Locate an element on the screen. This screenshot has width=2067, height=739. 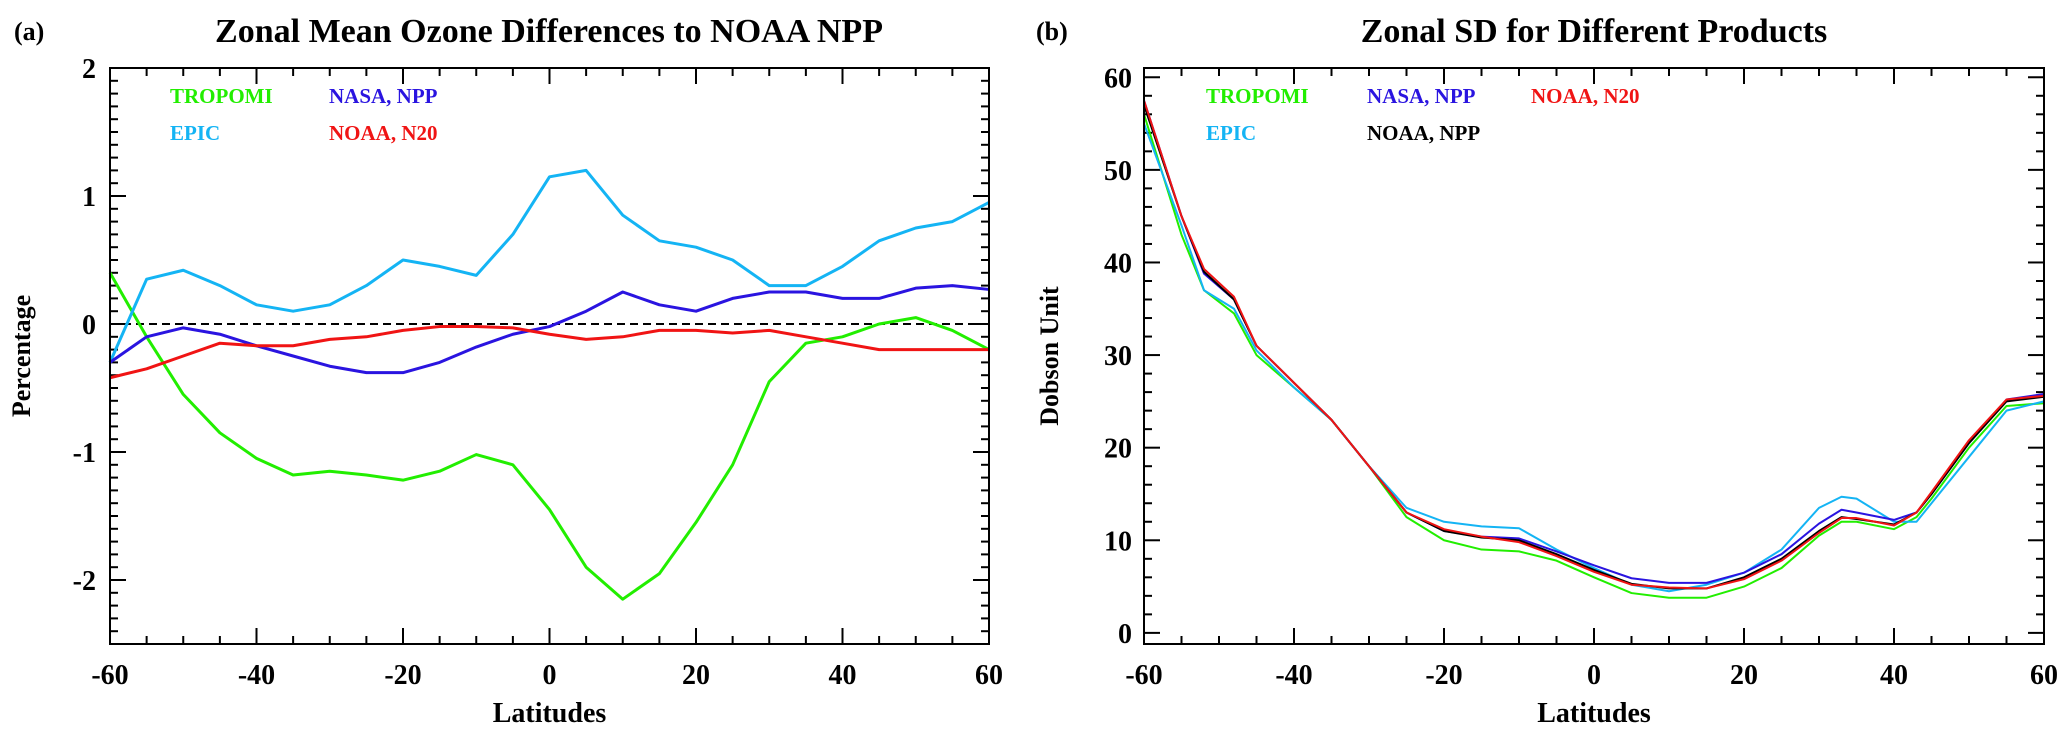
y-tick-label: 40 is located at coordinates (1118, 263).